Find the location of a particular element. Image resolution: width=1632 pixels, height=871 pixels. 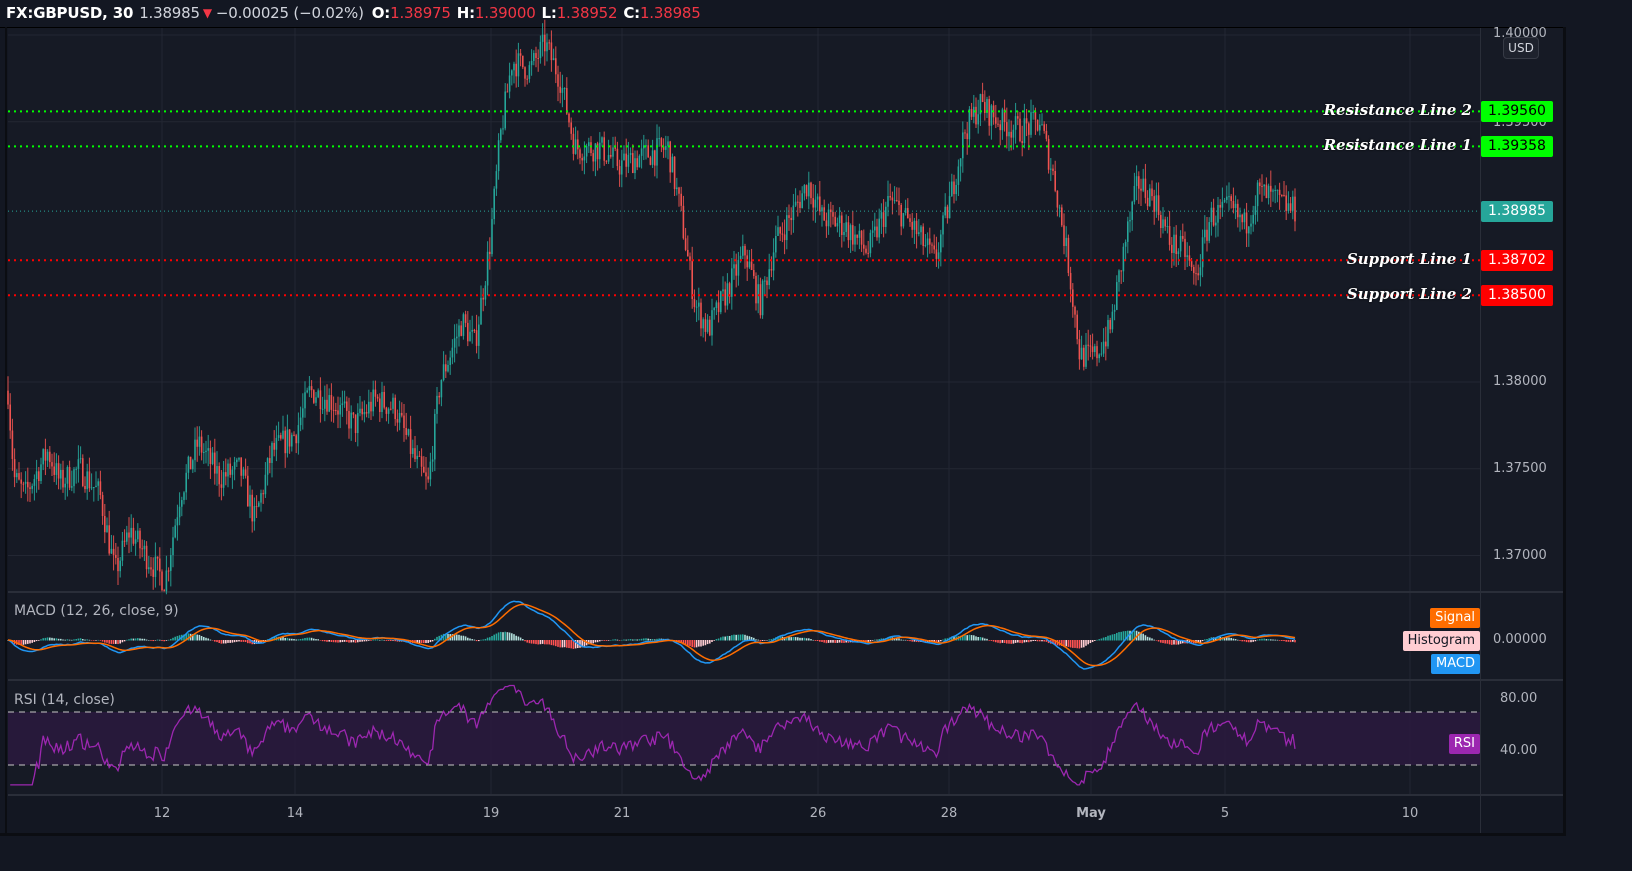

support-line-2-price: 1.38500 is located at coordinates (1517, 295).